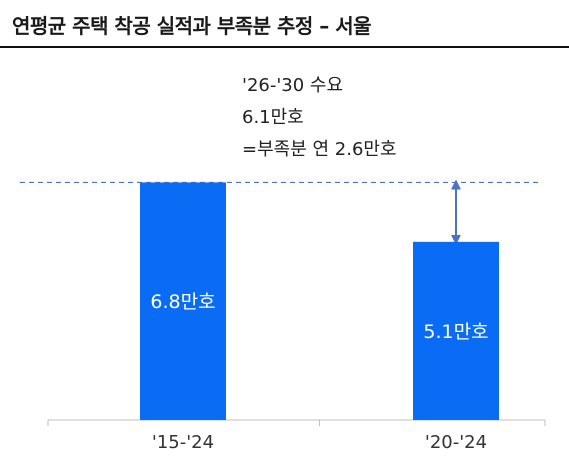  Describe the element at coordinates (183, 442) in the screenshot. I see `x-tick-label-1: '15-'24` at that location.